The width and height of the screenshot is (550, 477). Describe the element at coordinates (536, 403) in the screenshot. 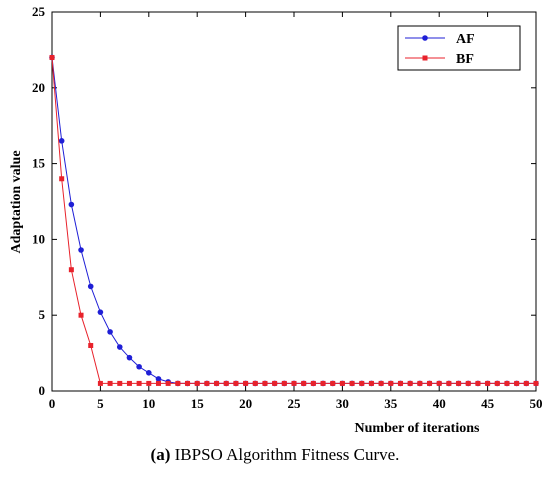

I see `x-tick-label: 50` at that location.